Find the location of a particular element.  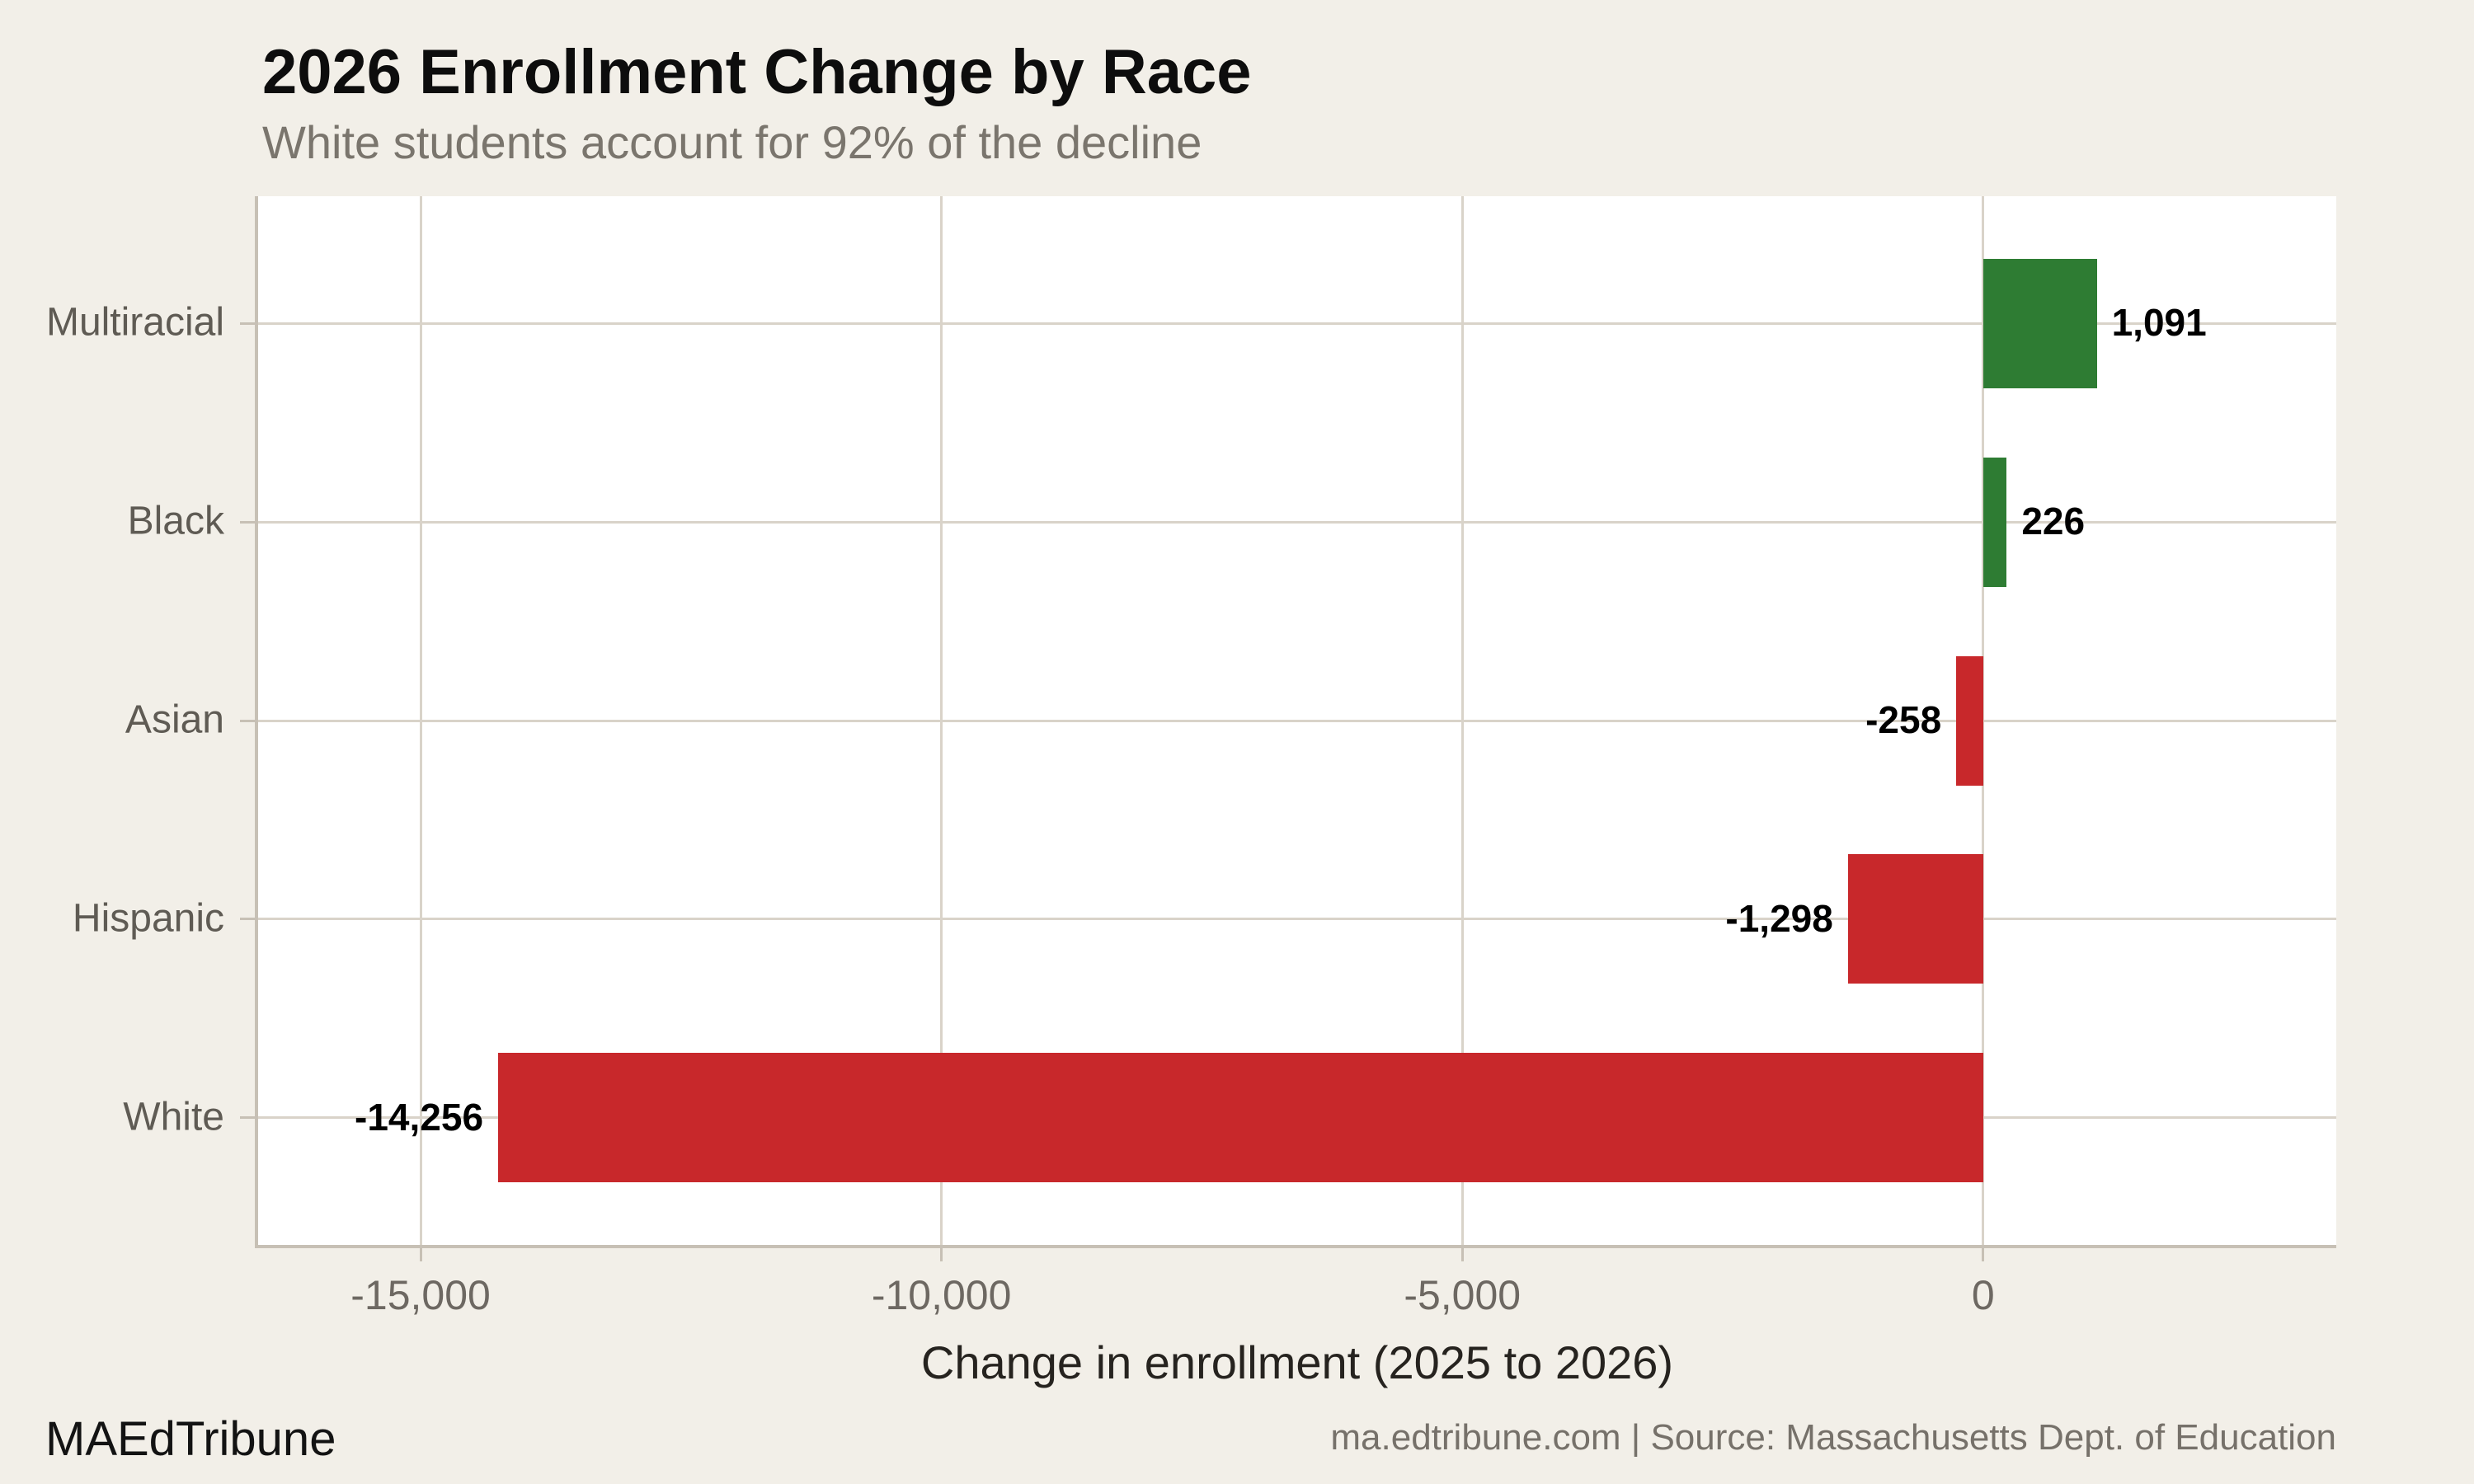

x-tick-label: -5,000 is located at coordinates (1463, 1295).